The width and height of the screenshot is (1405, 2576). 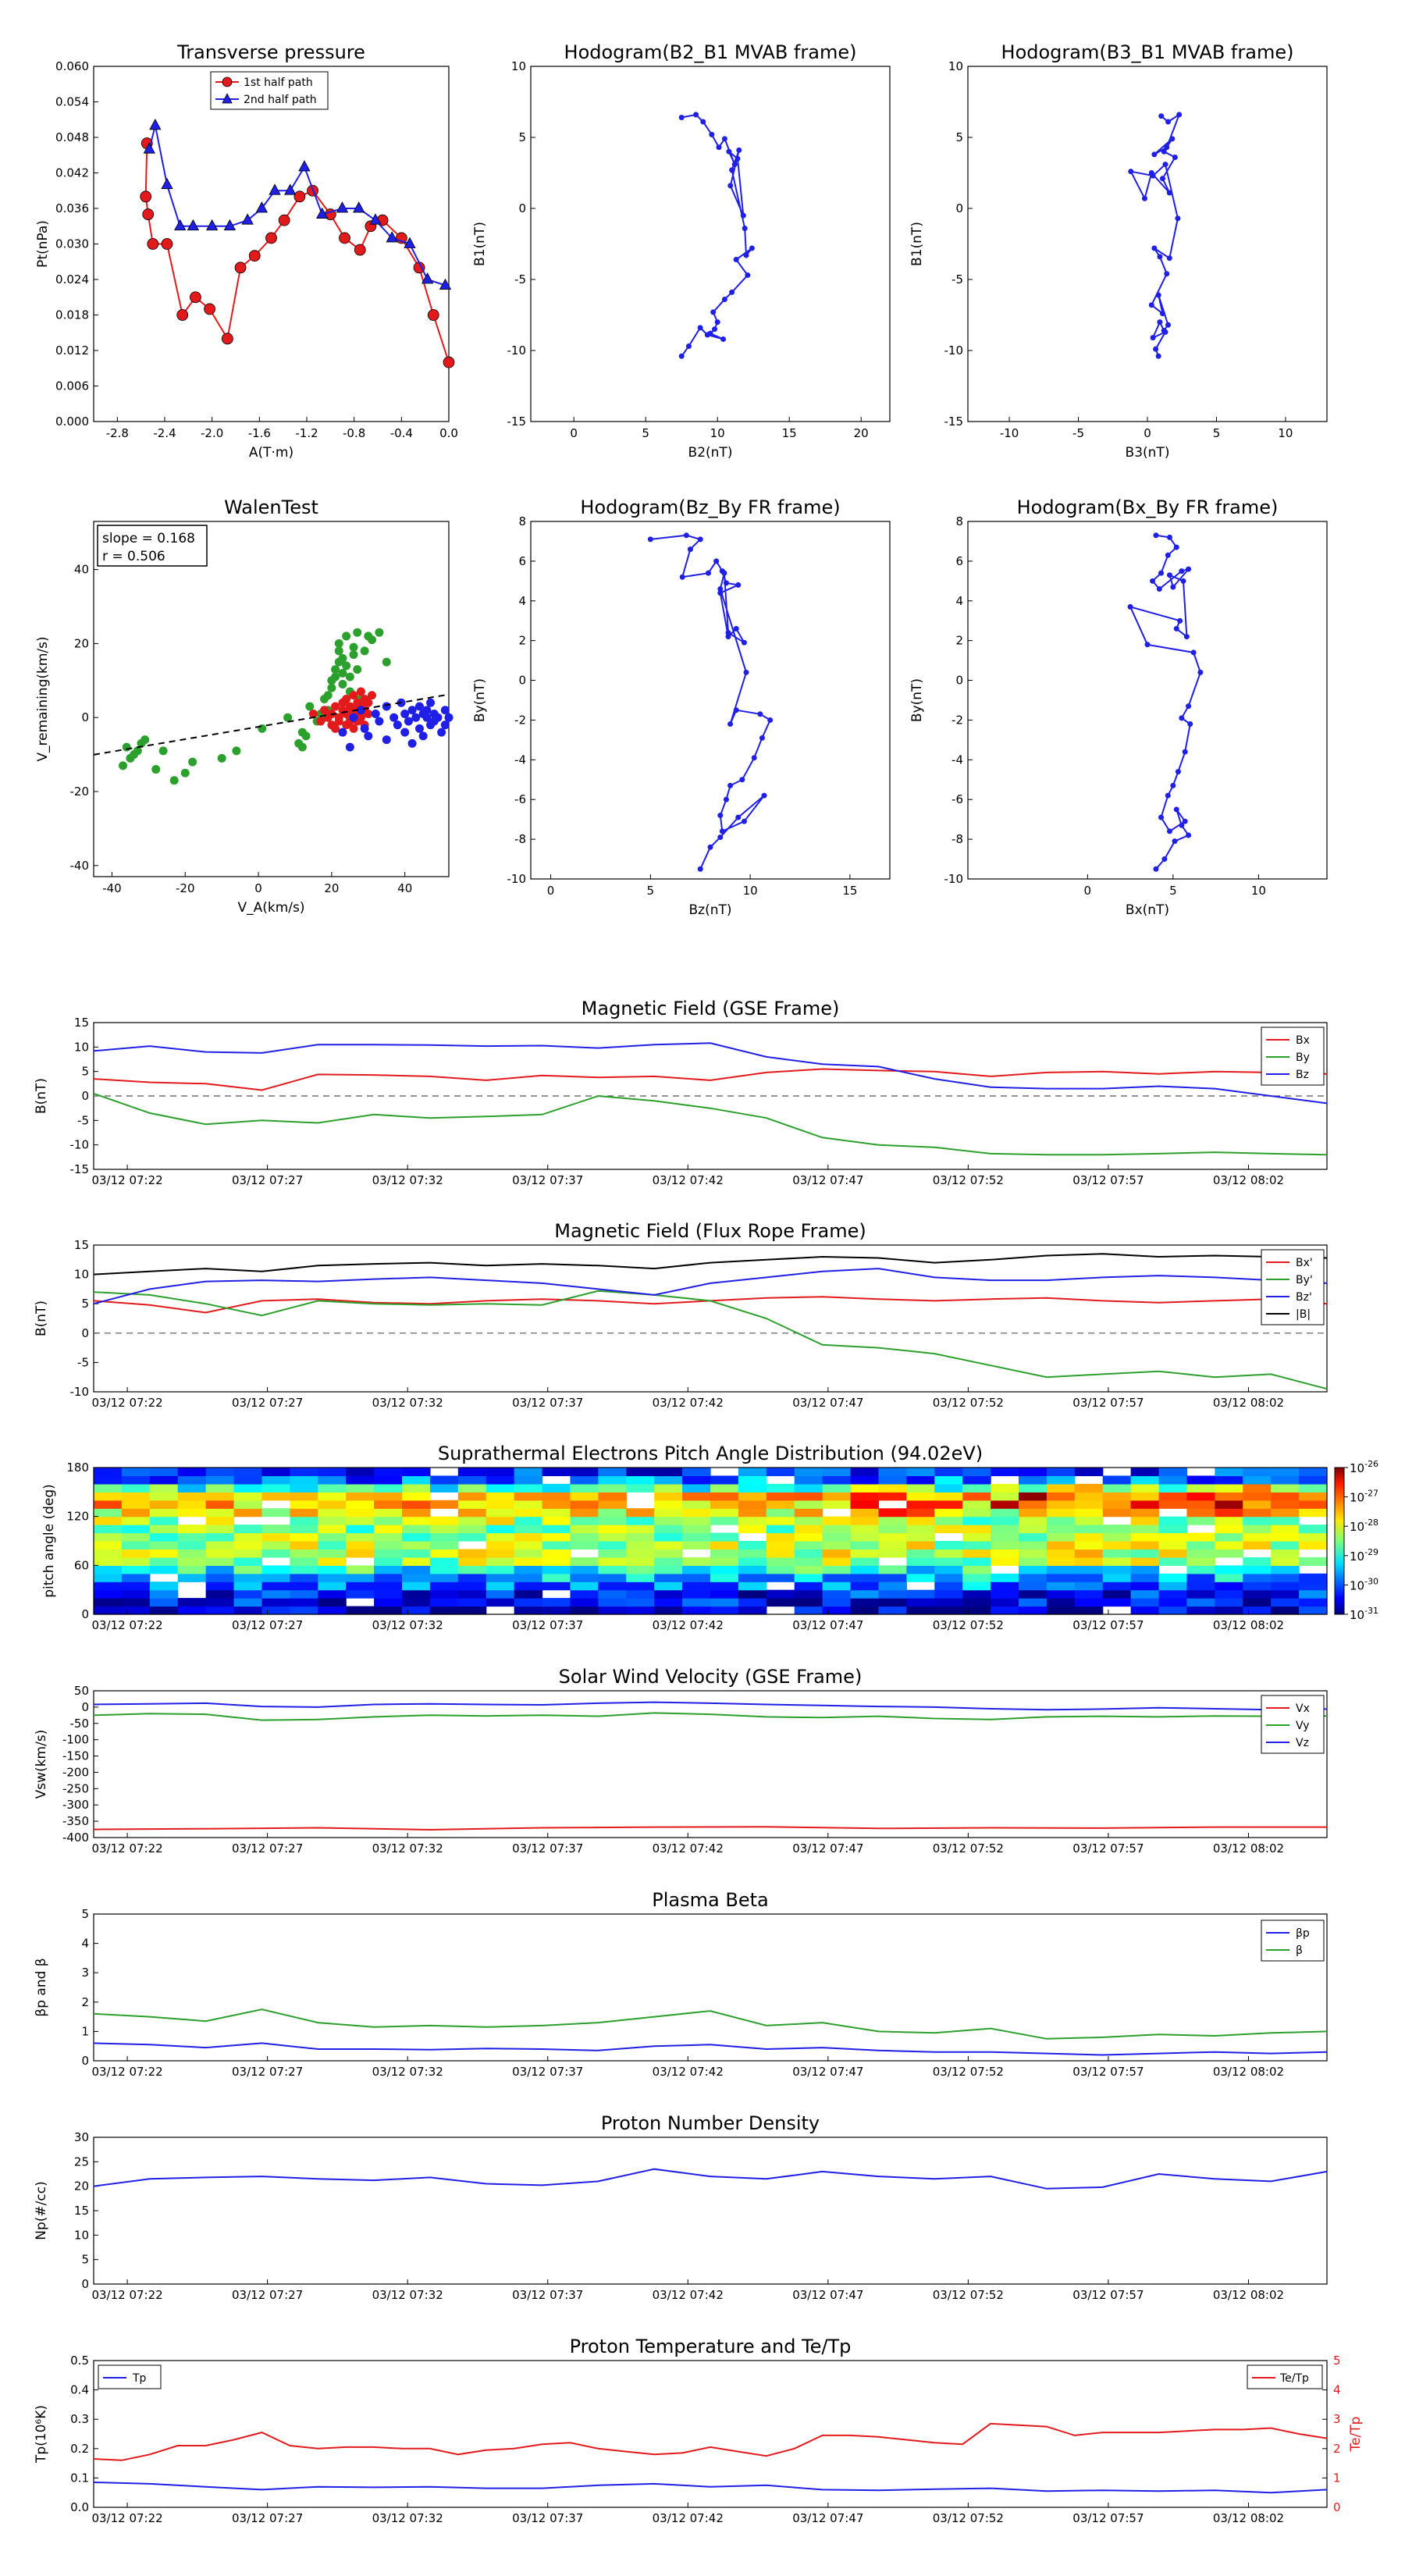 I want to click on y-tick-label: 0.048, so click(x=72, y=137).